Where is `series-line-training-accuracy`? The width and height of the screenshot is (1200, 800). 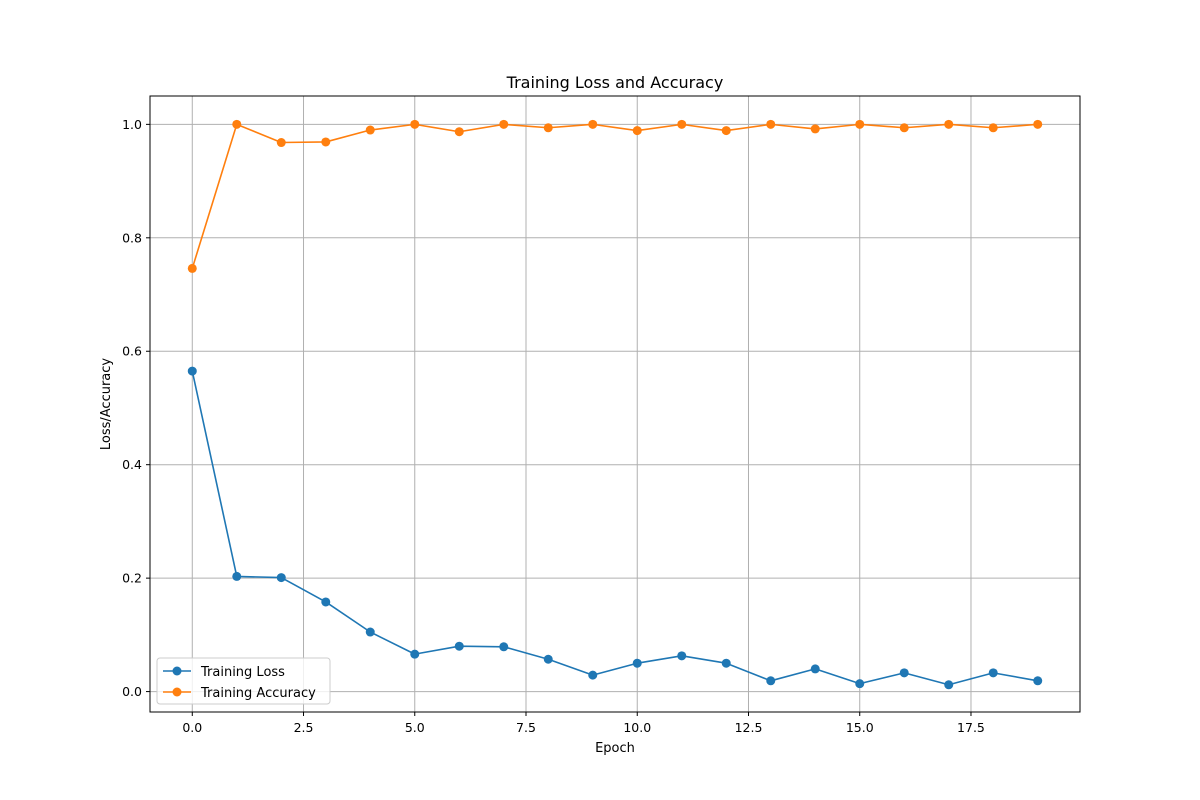
series-line-training-accuracy is located at coordinates (614, 196).